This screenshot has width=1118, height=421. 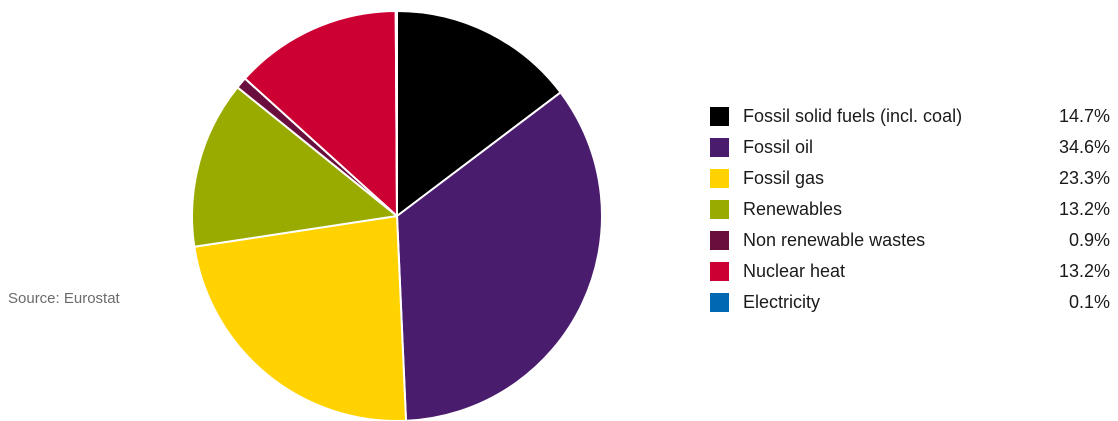 What do you see at coordinates (910, 147) in the screenshot?
I see `legend-item: Fossil oil 34.6%` at bounding box center [910, 147].